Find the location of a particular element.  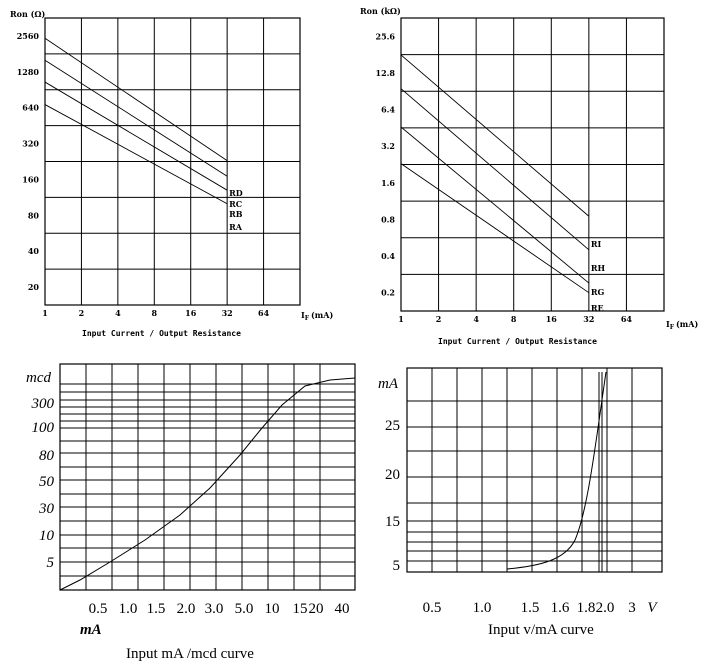

c1-series-RB is located at coordinates (136, 136).